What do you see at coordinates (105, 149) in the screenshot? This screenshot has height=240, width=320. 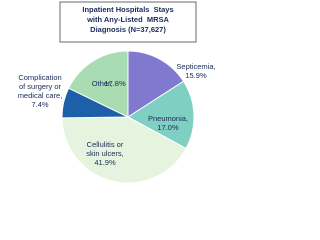 I see `slice-label: Cellulitis or skin ulcers,` at bounding box center [105, 149].